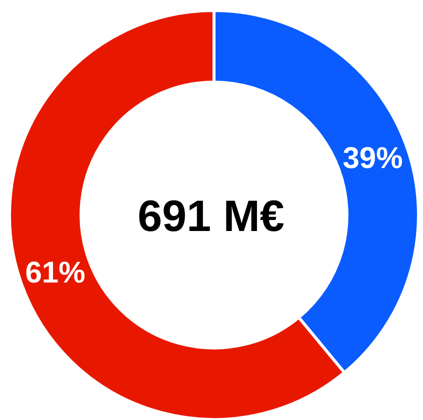  Describe the element at coordinates (211, 217) in the screenshot. I see `text: 691 M€` at that location.